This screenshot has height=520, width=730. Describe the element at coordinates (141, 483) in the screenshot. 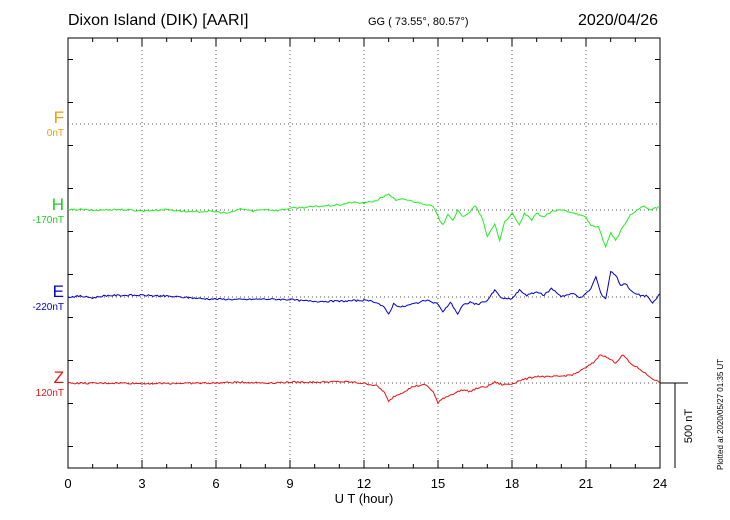

I see `x-tick-label: 3` at that location.